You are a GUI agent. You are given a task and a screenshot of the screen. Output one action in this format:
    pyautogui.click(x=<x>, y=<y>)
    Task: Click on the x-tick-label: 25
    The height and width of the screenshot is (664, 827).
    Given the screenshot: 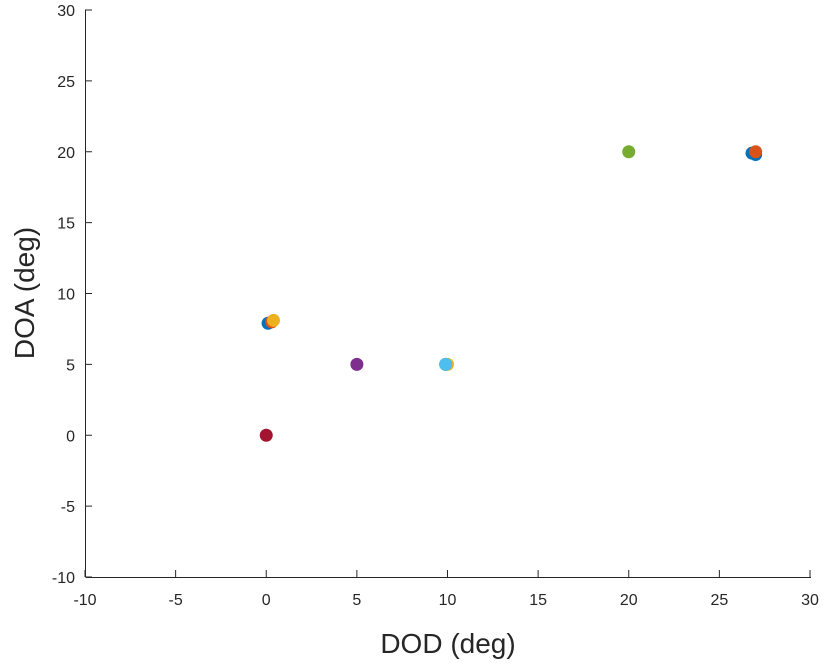 What is the action you would take?
    pyautogui.click(x=719, y=600)
    